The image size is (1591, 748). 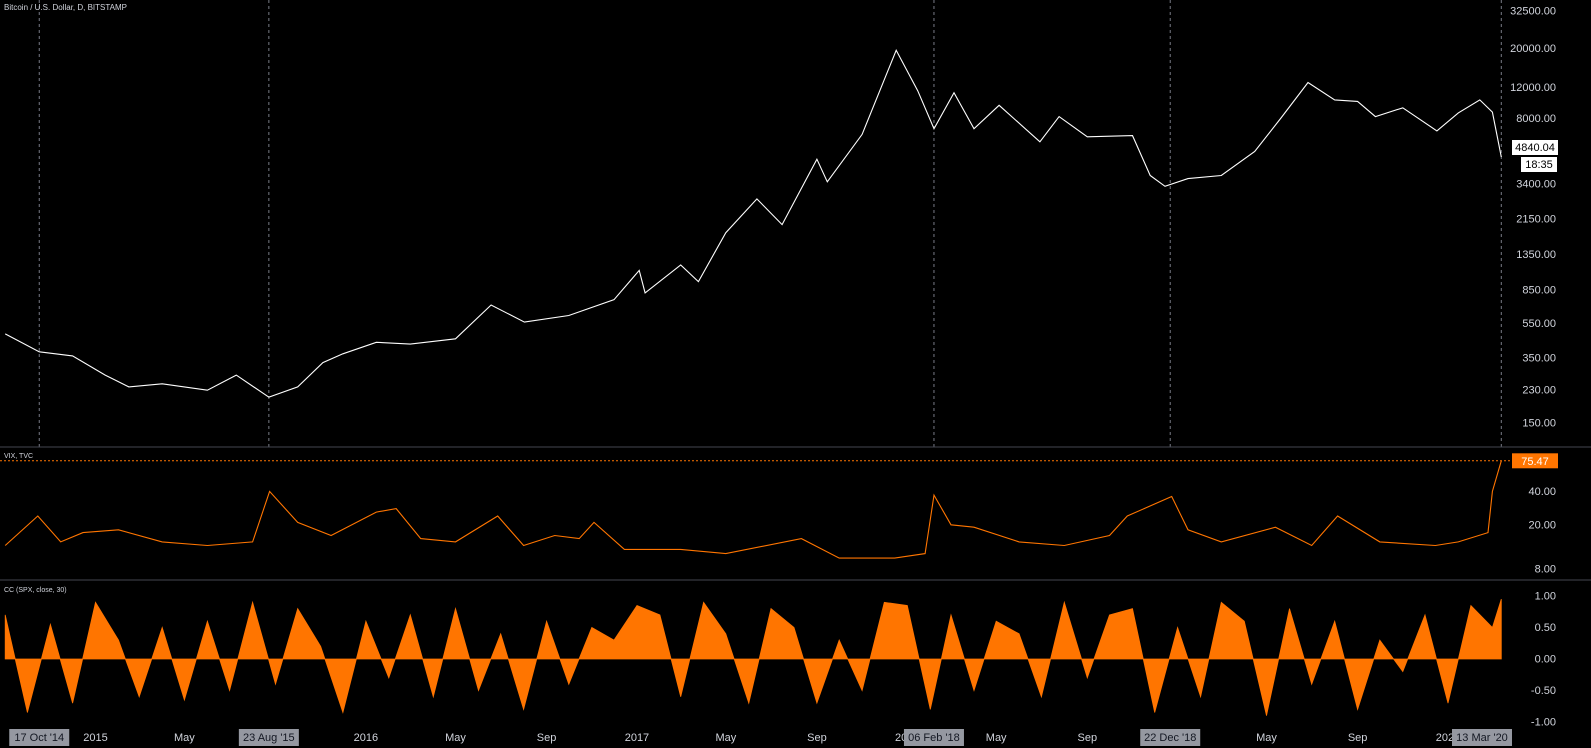 I want to click on vix-price-axis: 40.00 20.00 8.00, so click(x=1542, y=531).